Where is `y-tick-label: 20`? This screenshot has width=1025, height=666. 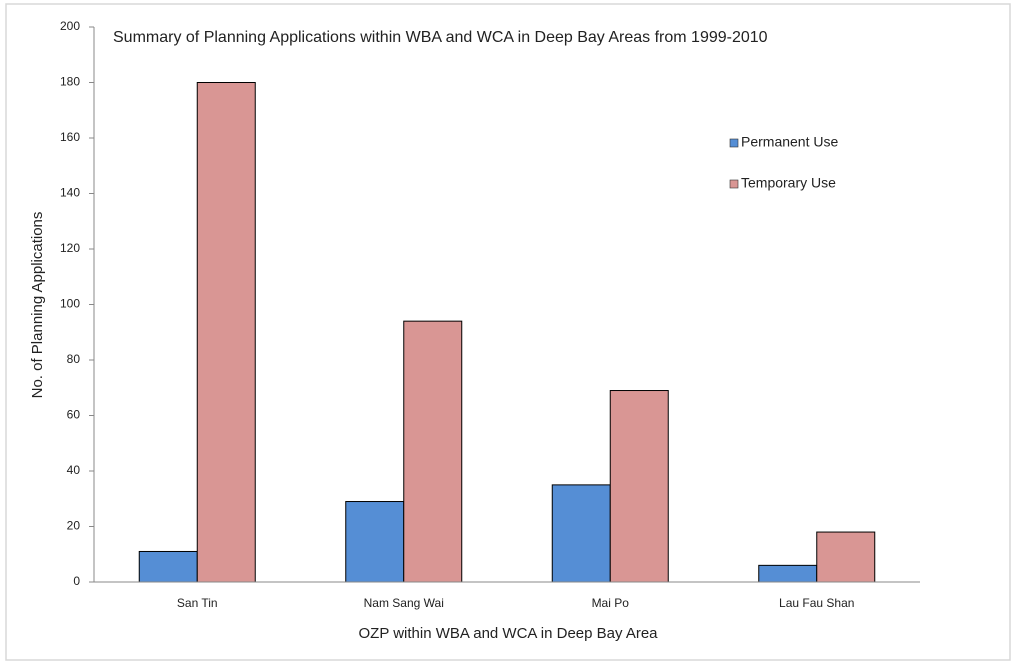
y-tick-label: 20 is located at coordinates (74, 526).